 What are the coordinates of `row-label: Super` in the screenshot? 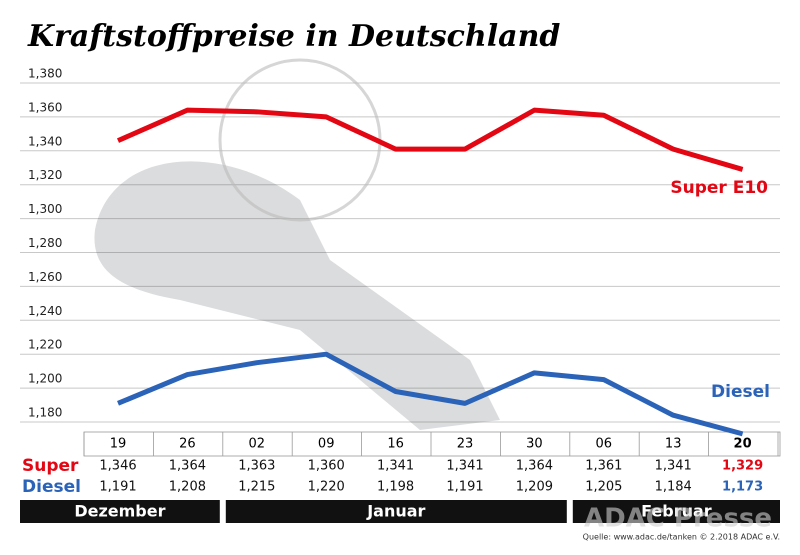 It's located at (50, 466).